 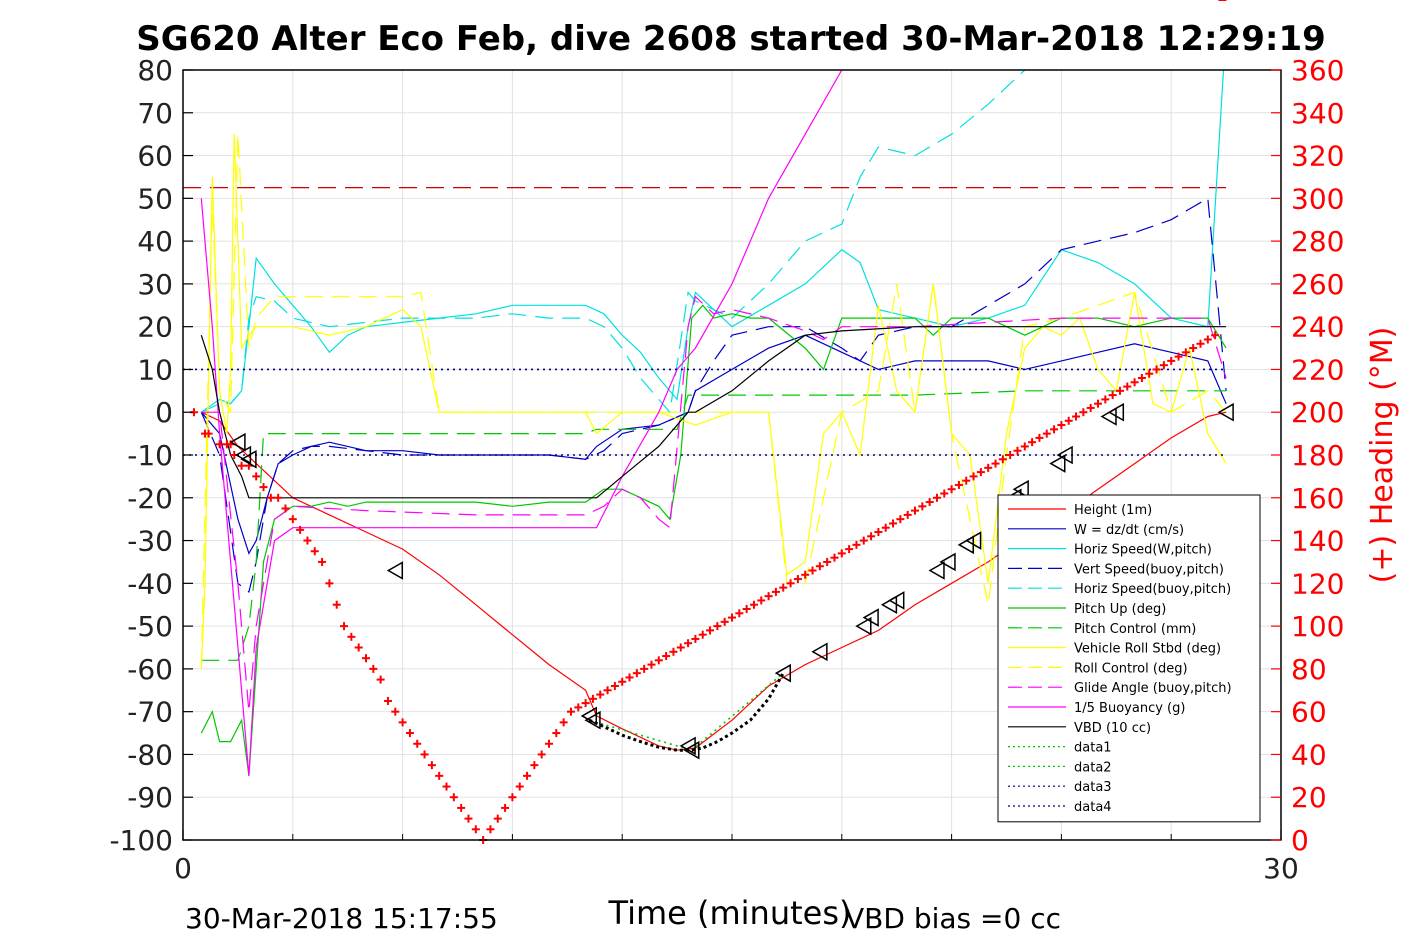 What do you see at coordinates (736, 857) in the screenshot?
I see `x-axis-ticks: 0 30` at bounding box center [736, 857].